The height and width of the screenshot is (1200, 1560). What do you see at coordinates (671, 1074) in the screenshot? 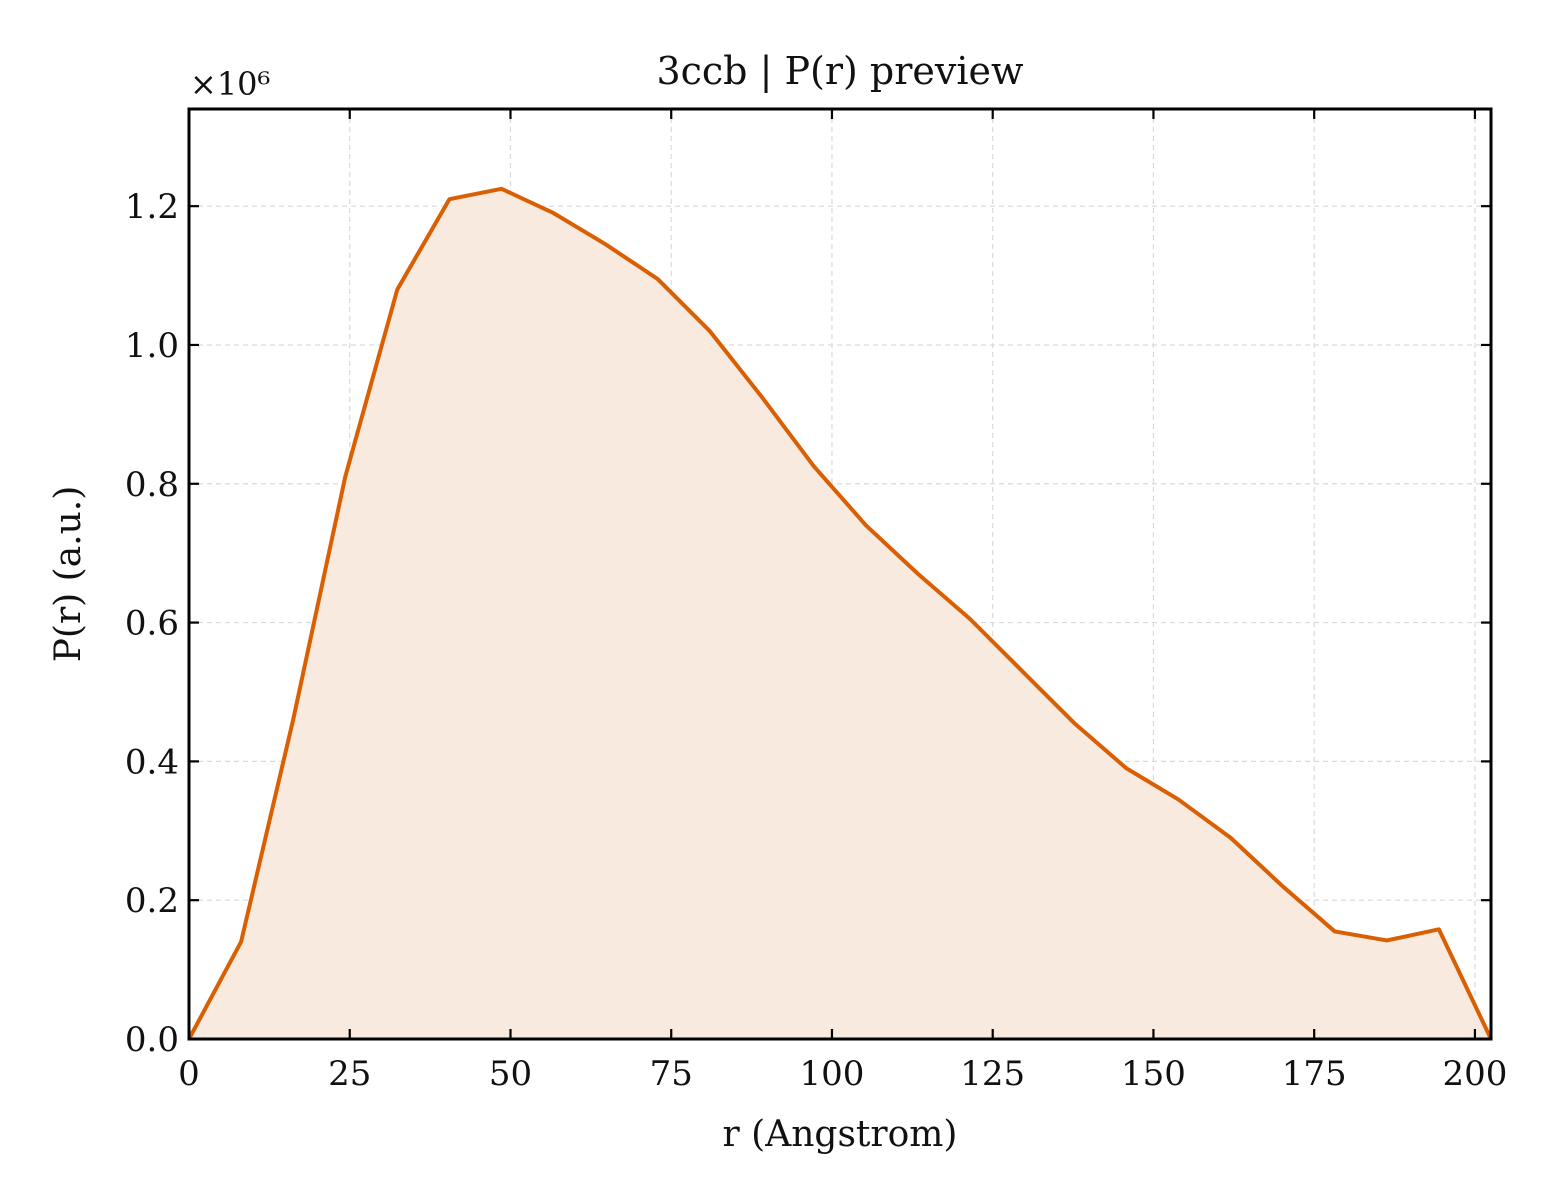
I see `x-tick-label-3: 75` at bounding box center [671, 1074].